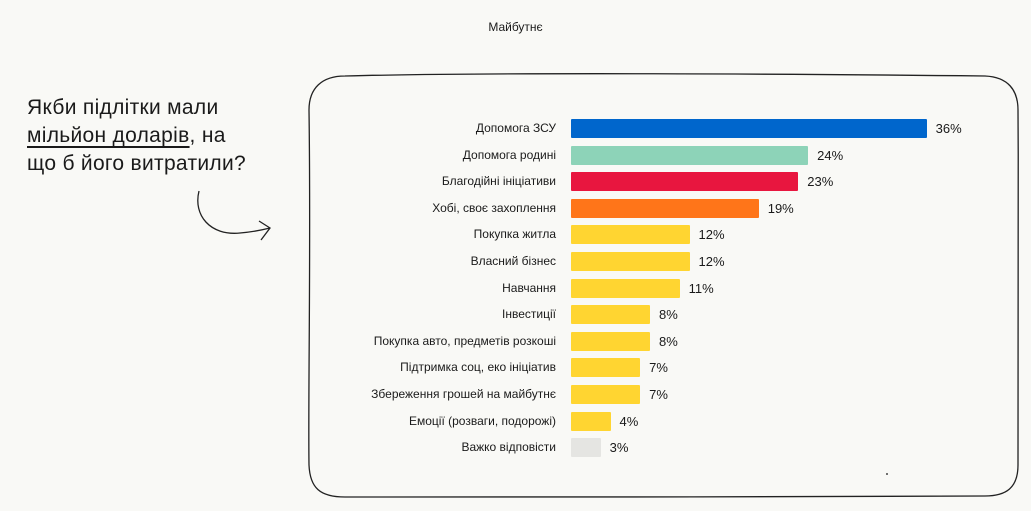  I want to click on question-underlined: мільйон доларів, so click(108, 135).